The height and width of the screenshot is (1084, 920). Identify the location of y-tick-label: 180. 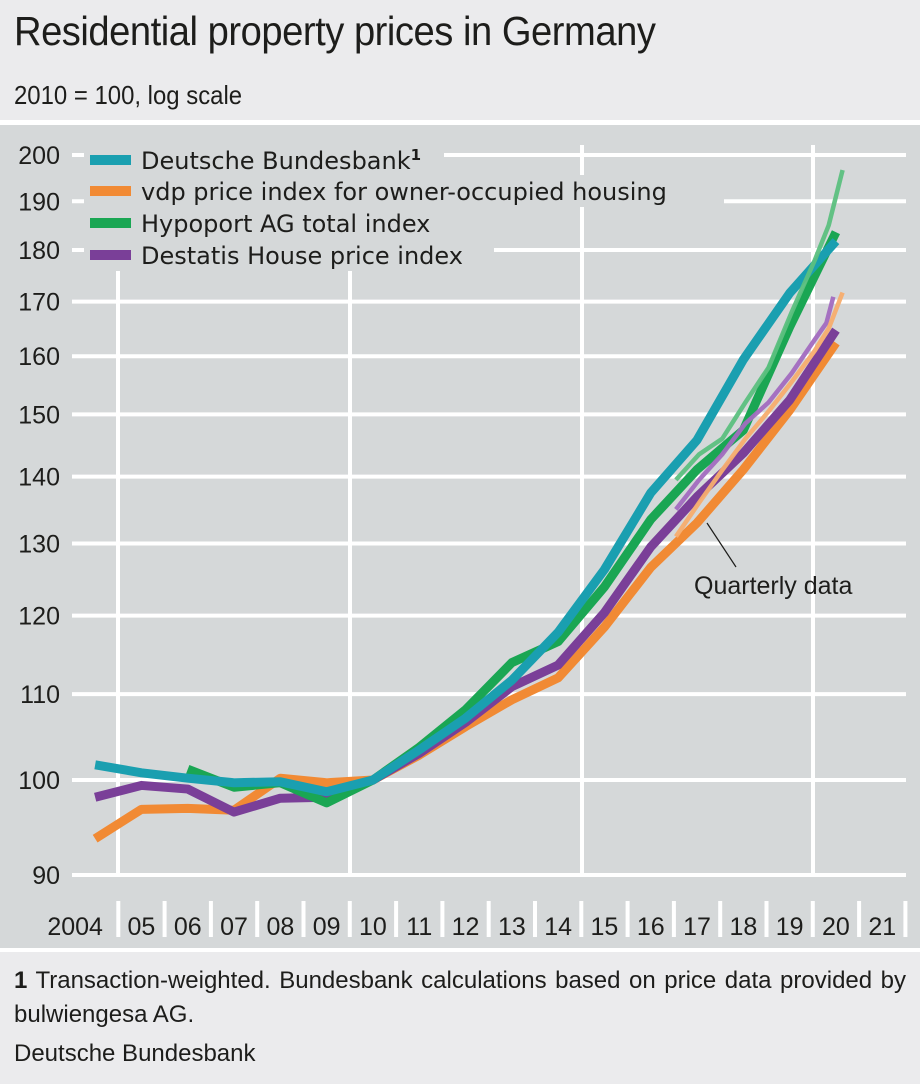
(39, 251).